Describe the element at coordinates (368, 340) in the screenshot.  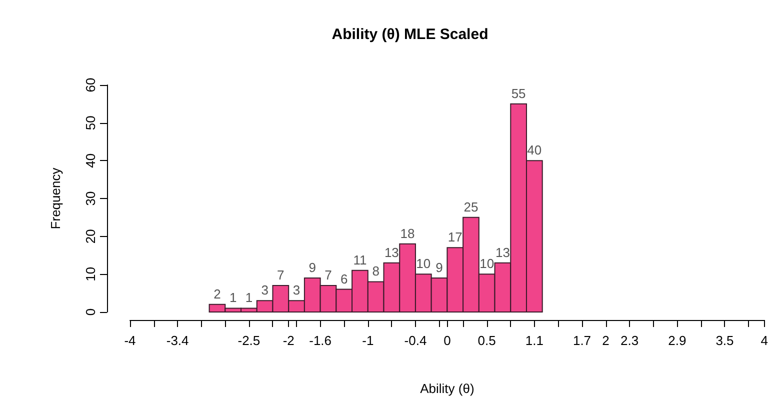
I see `x-tick-label: -1` at that location.